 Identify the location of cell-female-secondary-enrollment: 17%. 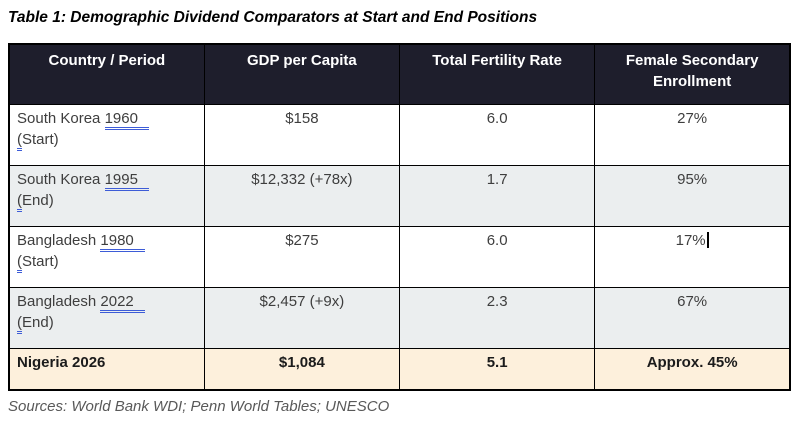
(692, 256).